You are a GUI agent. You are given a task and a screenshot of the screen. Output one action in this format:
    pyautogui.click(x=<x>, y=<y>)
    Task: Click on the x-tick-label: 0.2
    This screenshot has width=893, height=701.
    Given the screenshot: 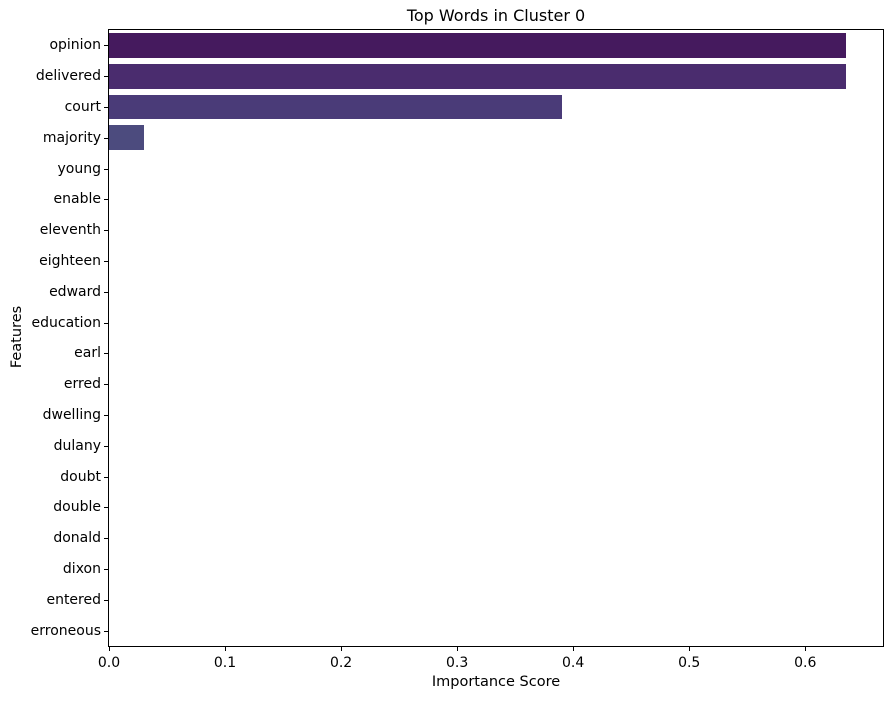 What is the action you would take?
    pyautogui.click(x=341, y=663)
    